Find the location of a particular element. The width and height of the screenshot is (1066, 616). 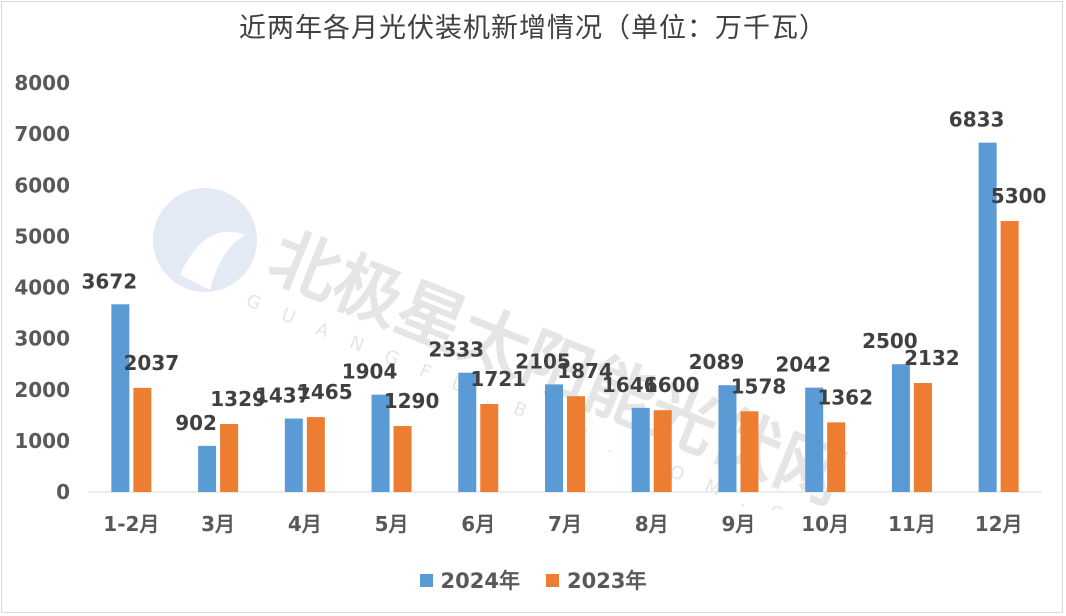

data-label-2023年: 1290 is located at coordinates (412, 401).